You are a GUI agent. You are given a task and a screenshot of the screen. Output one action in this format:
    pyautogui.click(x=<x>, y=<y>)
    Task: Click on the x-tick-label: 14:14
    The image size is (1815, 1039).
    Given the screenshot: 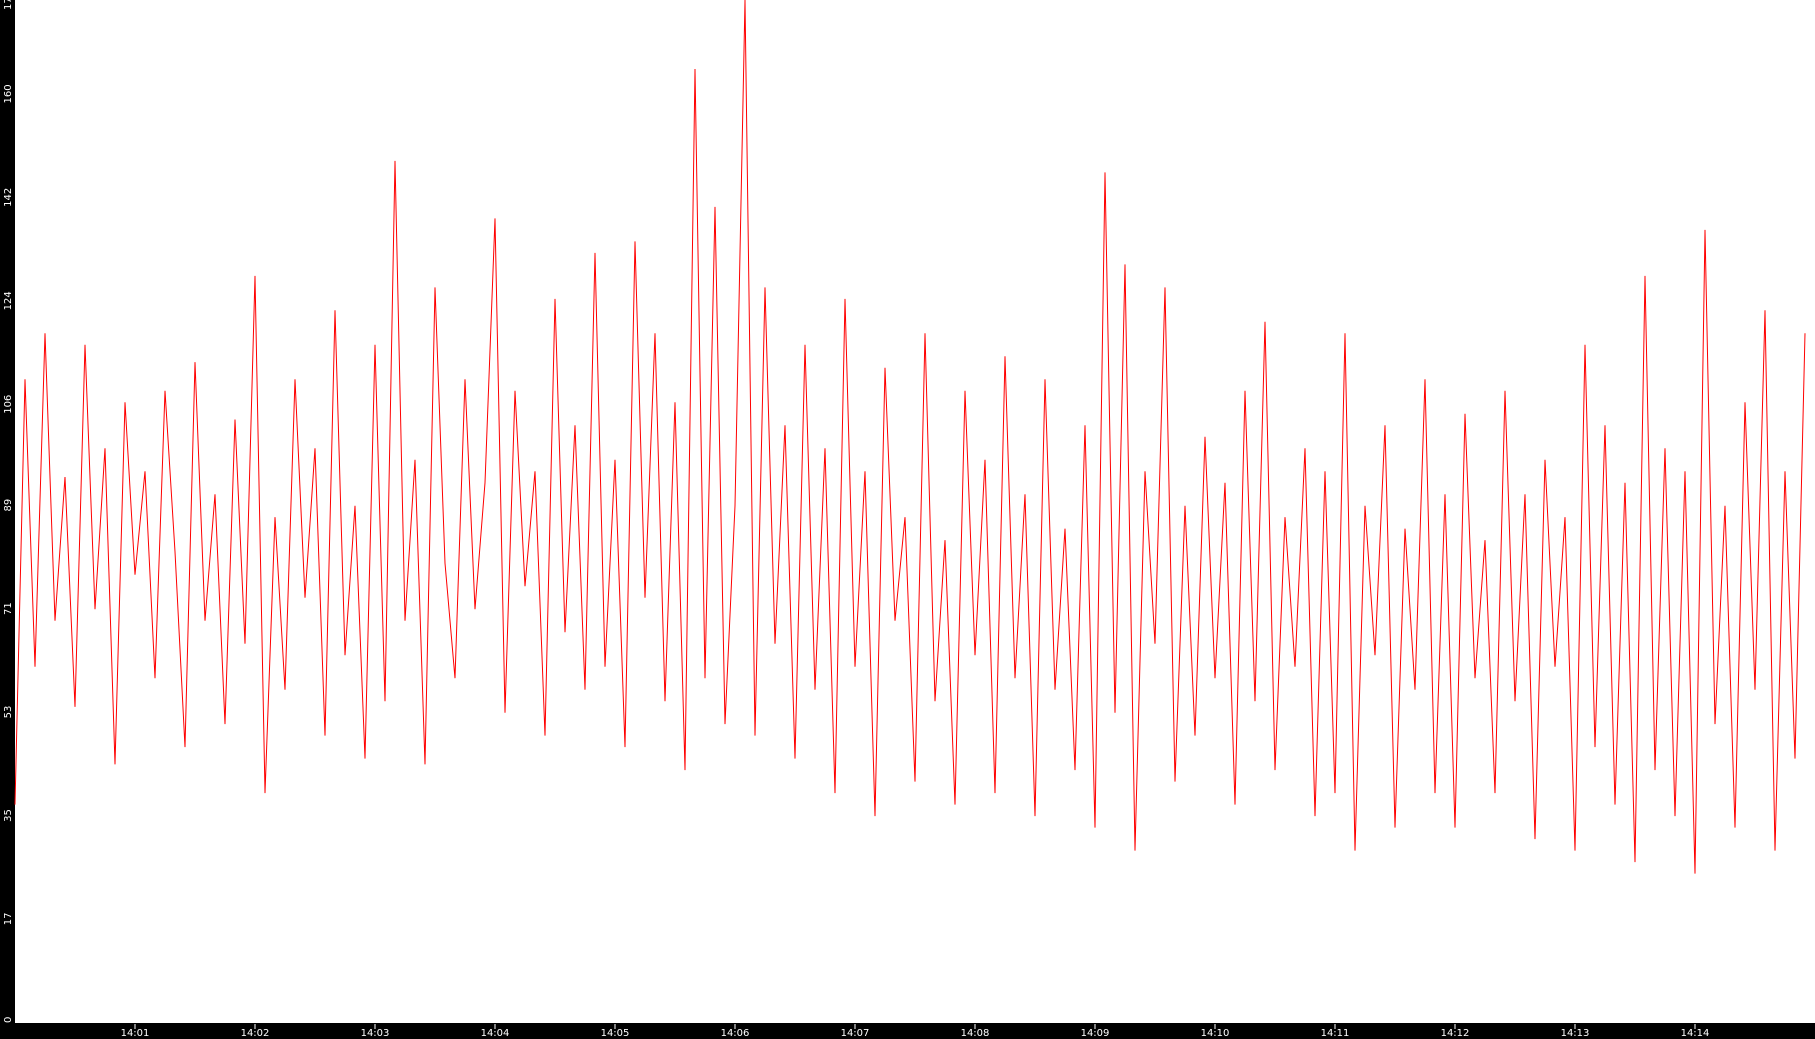 What is the action you would take?
    pyautogui.click(x=1695, y=1033)
    